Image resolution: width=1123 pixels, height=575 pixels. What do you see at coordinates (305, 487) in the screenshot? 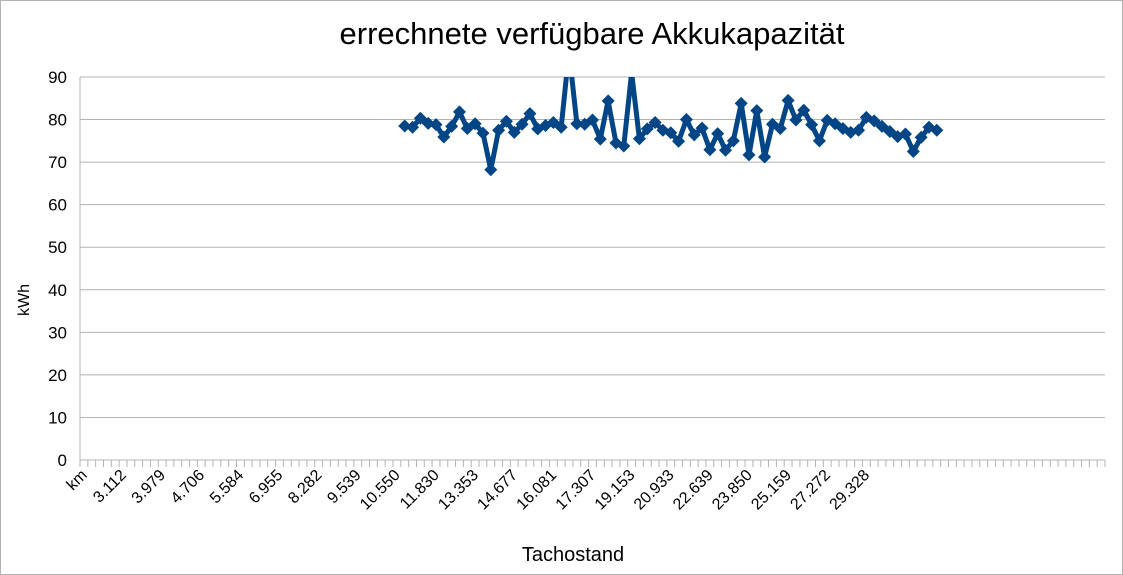
I see `x-tick-label: 8.282` at bounding box center [305, 487].